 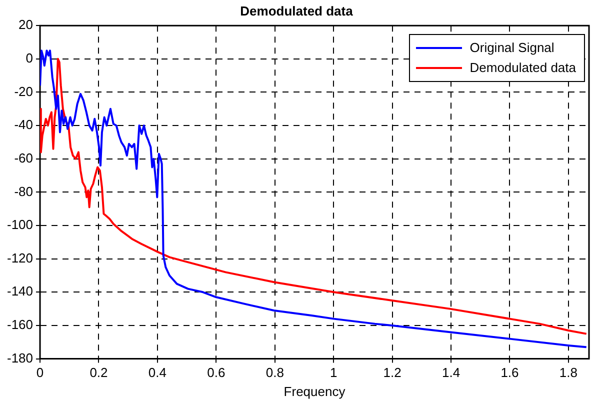 I want to click on y-tick-label: -120, so click(x=20, y=258).